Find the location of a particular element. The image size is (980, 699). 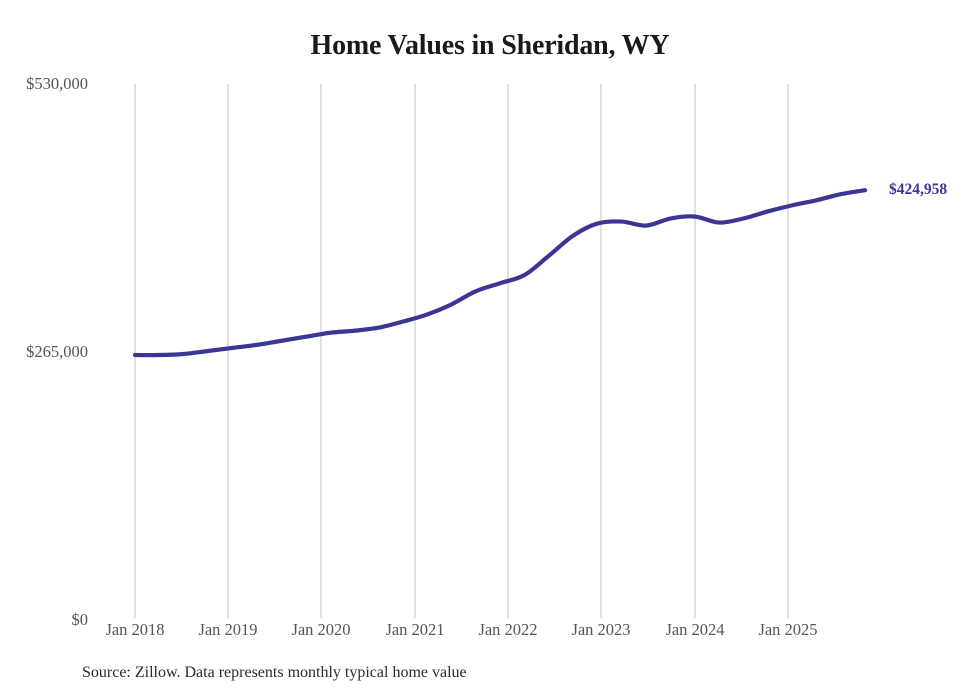

x-axis-tick-jan-2024: Jan 2024 is located at coordinates (695, 629).